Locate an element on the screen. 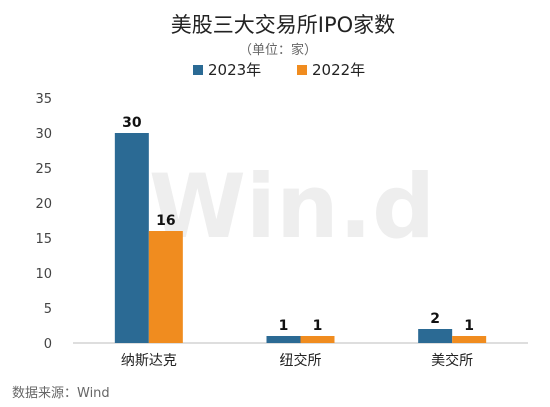 This screenshot has height=407, width=550. y-axis: 0 5 10 15 20 25 30 35 is located at coordinates (43, 222).